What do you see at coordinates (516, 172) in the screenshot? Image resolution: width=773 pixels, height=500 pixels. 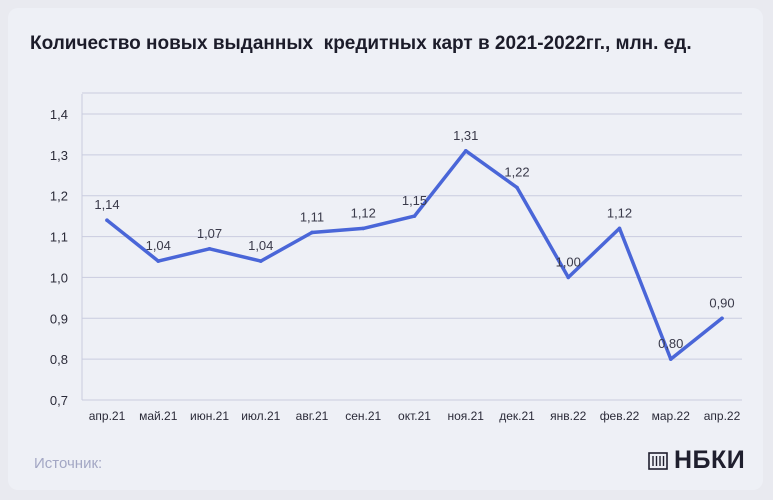 I see `data-label: 1,22` at bounding box center [516, 172].